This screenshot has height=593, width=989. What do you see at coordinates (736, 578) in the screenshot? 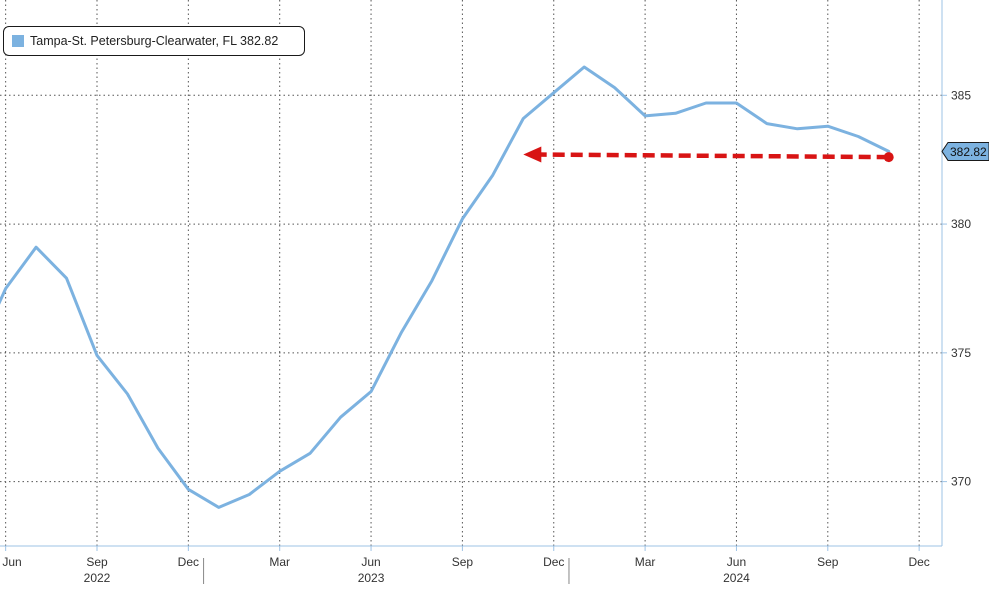
I see `year-label: 2024` at bounding box center [736, 578].